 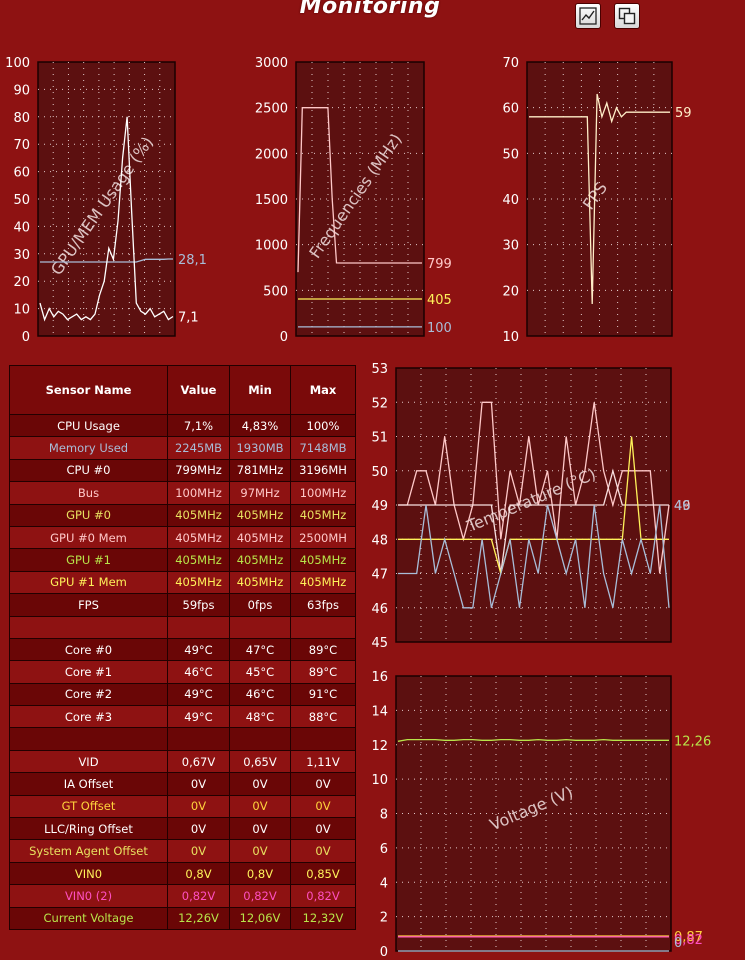 I want to click on line-graph-icon, so click(x=588, y=16).